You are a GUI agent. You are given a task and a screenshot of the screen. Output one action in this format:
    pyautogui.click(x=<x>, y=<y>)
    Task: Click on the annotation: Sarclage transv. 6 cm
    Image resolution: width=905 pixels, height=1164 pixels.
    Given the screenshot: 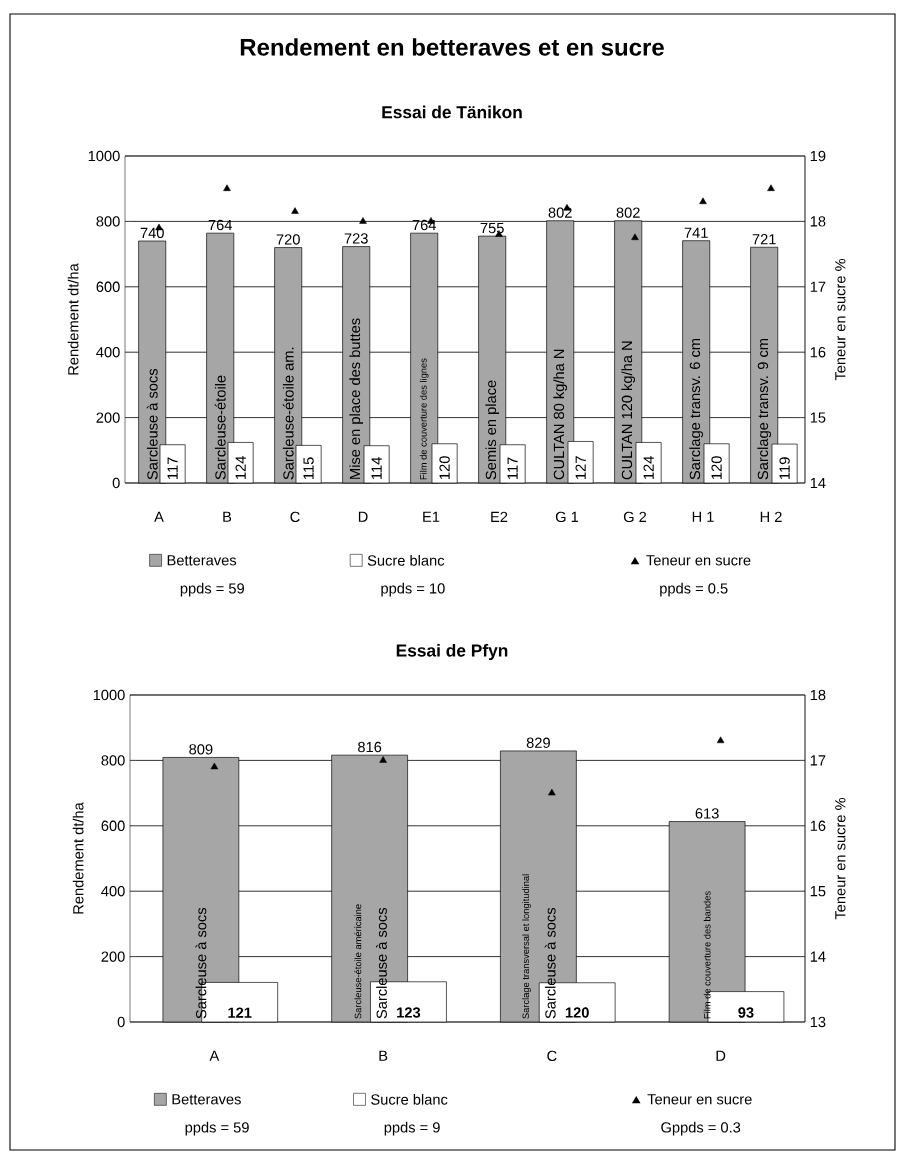 What is the action you would take?
    pyautogui.click(x=696, y=409)
    